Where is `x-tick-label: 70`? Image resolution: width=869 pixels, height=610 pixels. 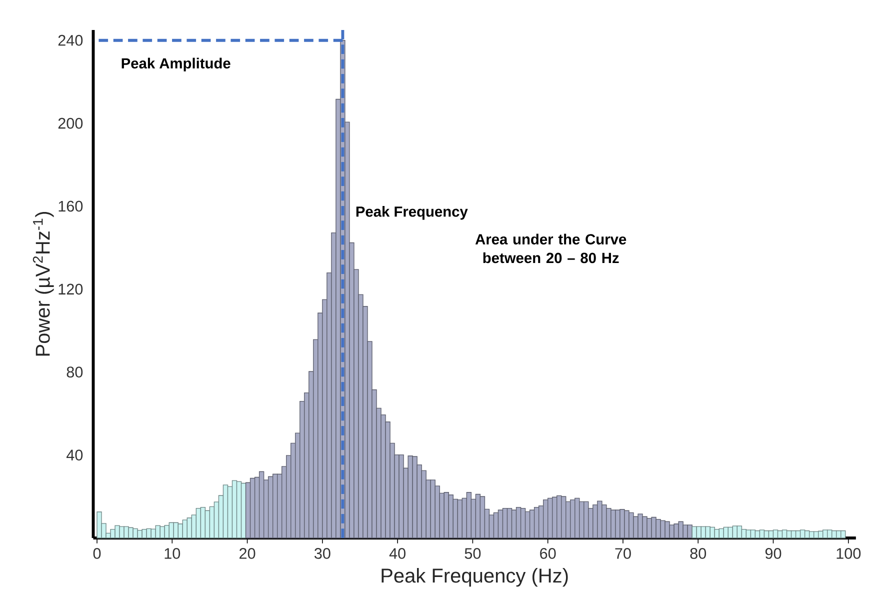
x-tick-label: 70 is located at coordinates (623, 553).